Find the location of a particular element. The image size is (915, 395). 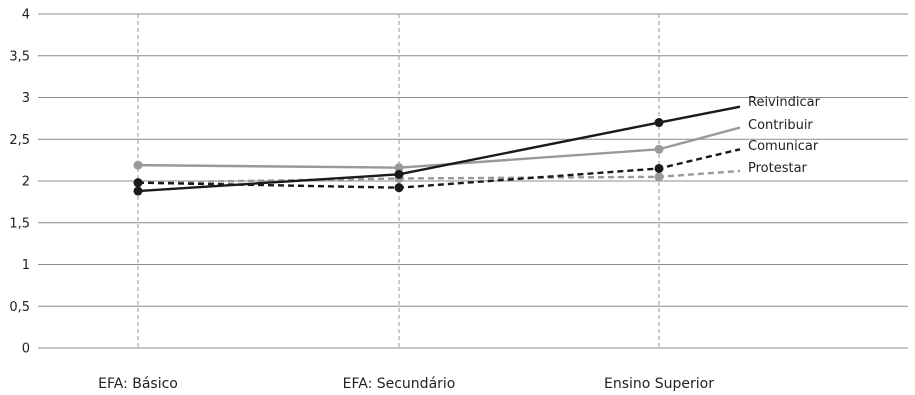

y-tick-label: 2 is located at coordinates (26, 182).